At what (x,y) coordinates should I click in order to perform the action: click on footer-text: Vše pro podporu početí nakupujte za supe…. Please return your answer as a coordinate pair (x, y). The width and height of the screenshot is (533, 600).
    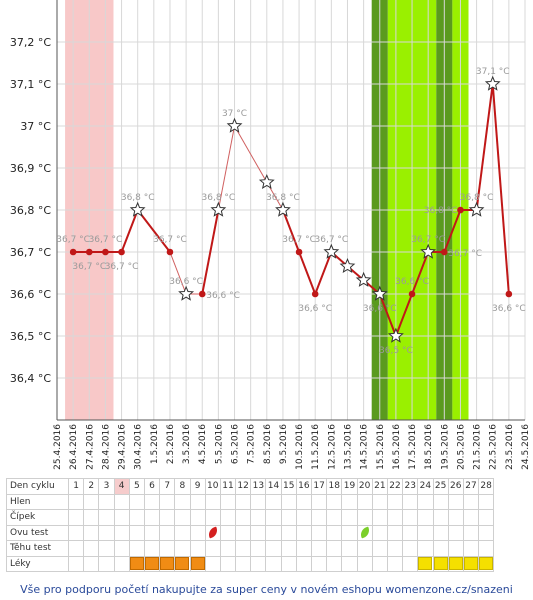
    Looking at the image, I should click on (266, 589).